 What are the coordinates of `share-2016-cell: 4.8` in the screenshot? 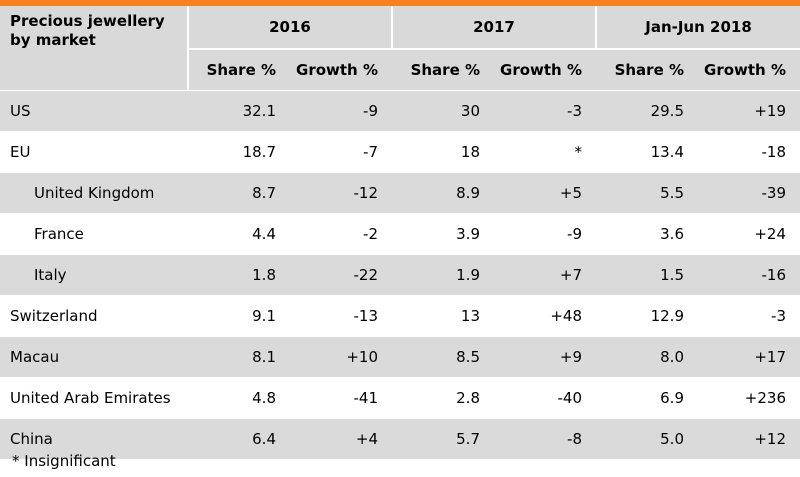 It's located at (238, 398).